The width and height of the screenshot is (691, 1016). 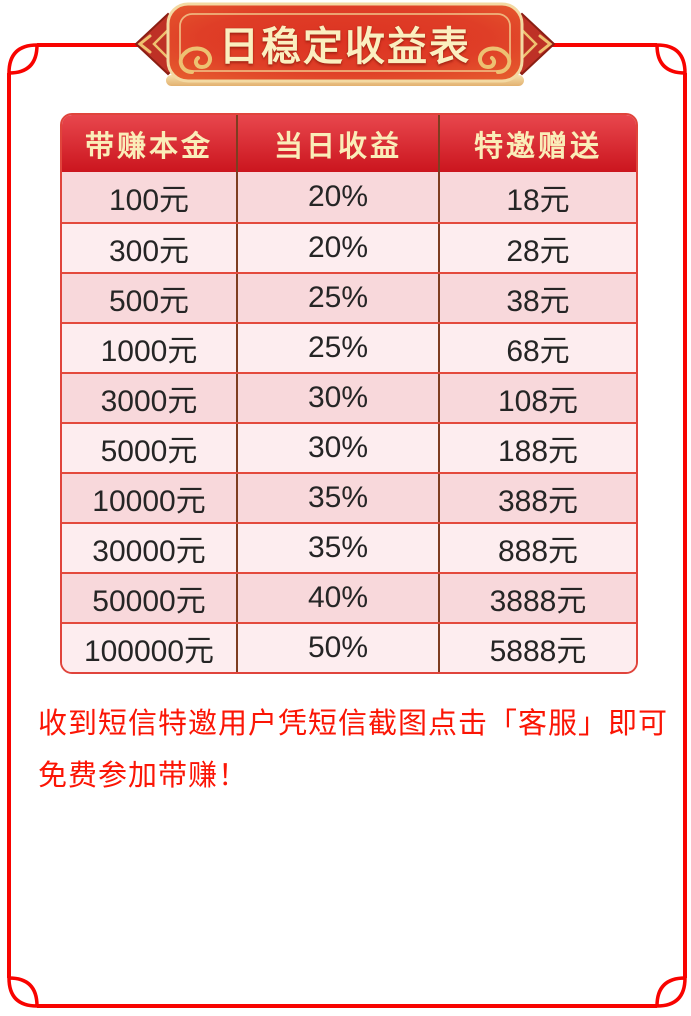 I want to click on column-header-invite-gift: 特邀赠送, so click(x=537, y=143).